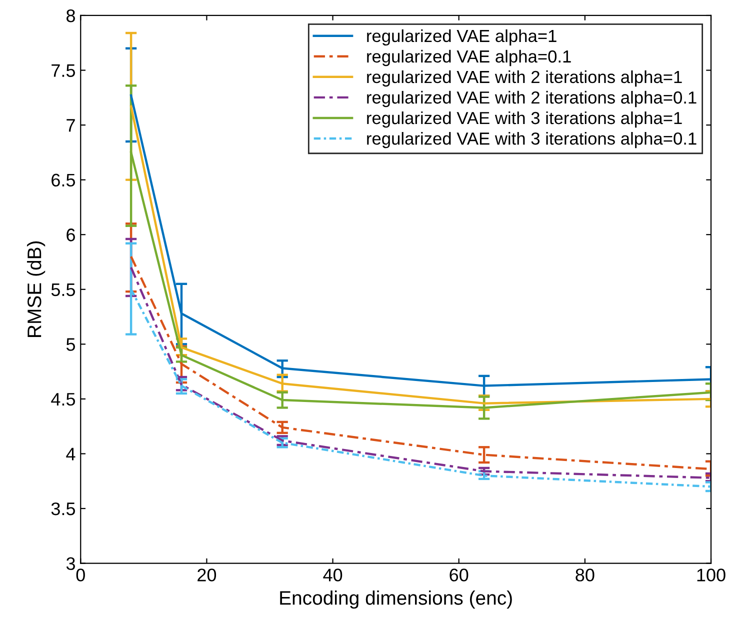 The height and width of the screenshot is (619, 733). I want to click on y-tick-label: 6.5, so click(64, 180).